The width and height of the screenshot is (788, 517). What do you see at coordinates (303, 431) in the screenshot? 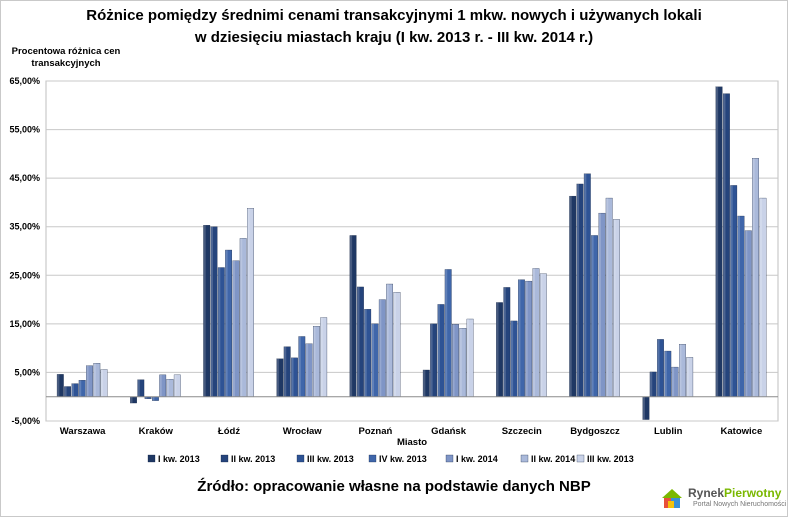
I see `x-tick-label: Wrocław` at bounding box center [303, 431].